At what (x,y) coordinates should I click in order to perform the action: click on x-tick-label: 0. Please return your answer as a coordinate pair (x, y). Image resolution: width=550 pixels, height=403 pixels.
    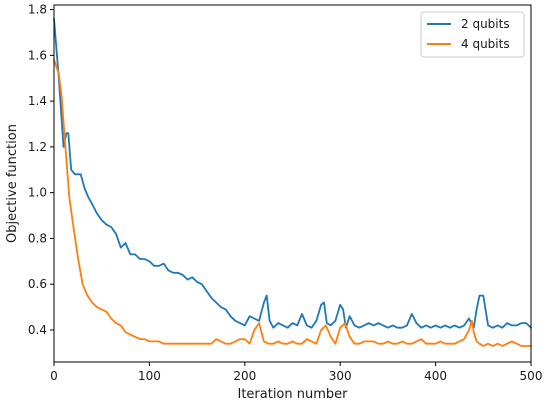
    Looking at the image, I should click on (54, 376).